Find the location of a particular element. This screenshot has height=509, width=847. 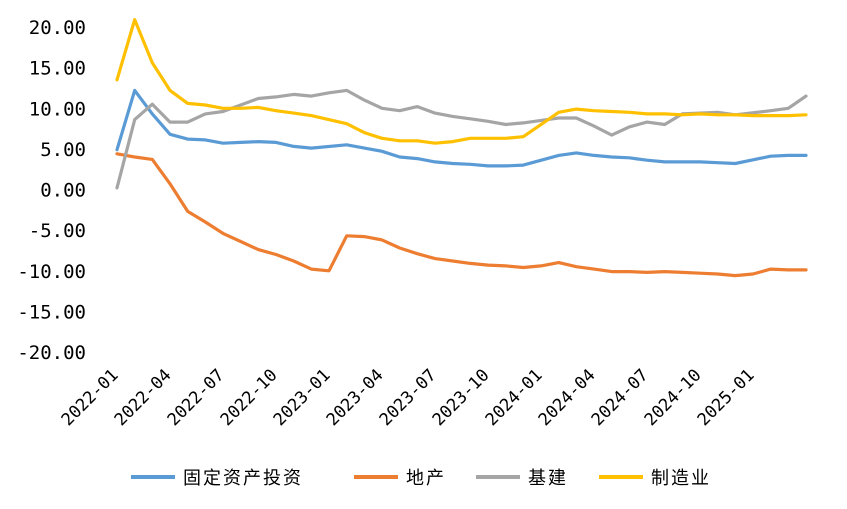

y-tick-label: 20.00 is located at coordinates (57, 28).